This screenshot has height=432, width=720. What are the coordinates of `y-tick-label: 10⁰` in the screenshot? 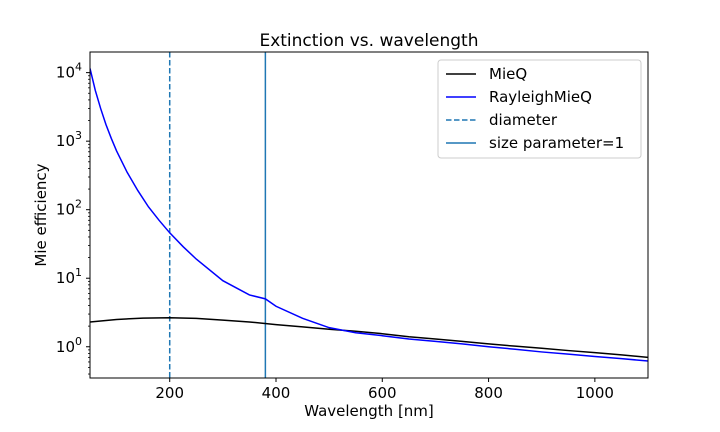 It's located at (69, 345).